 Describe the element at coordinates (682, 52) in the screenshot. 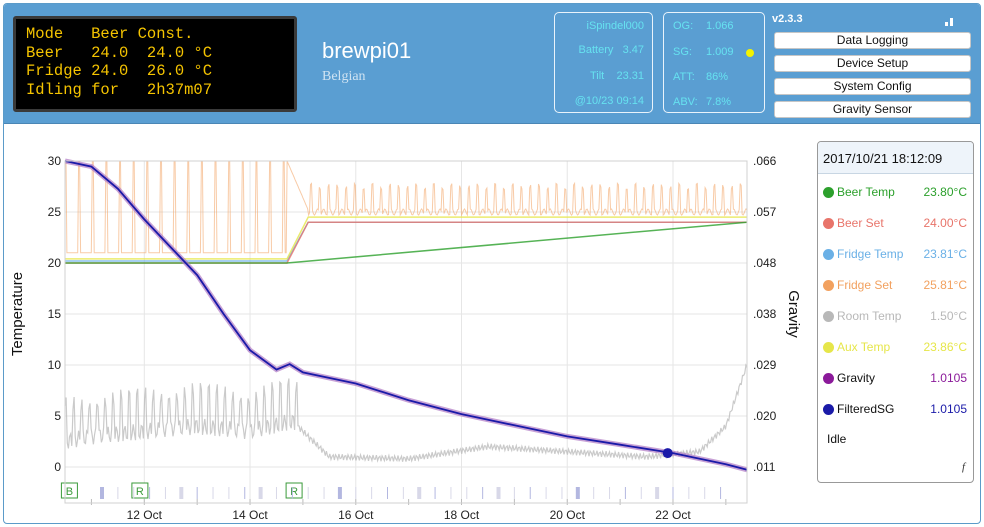

I see `sg-label: SG:` at that location.